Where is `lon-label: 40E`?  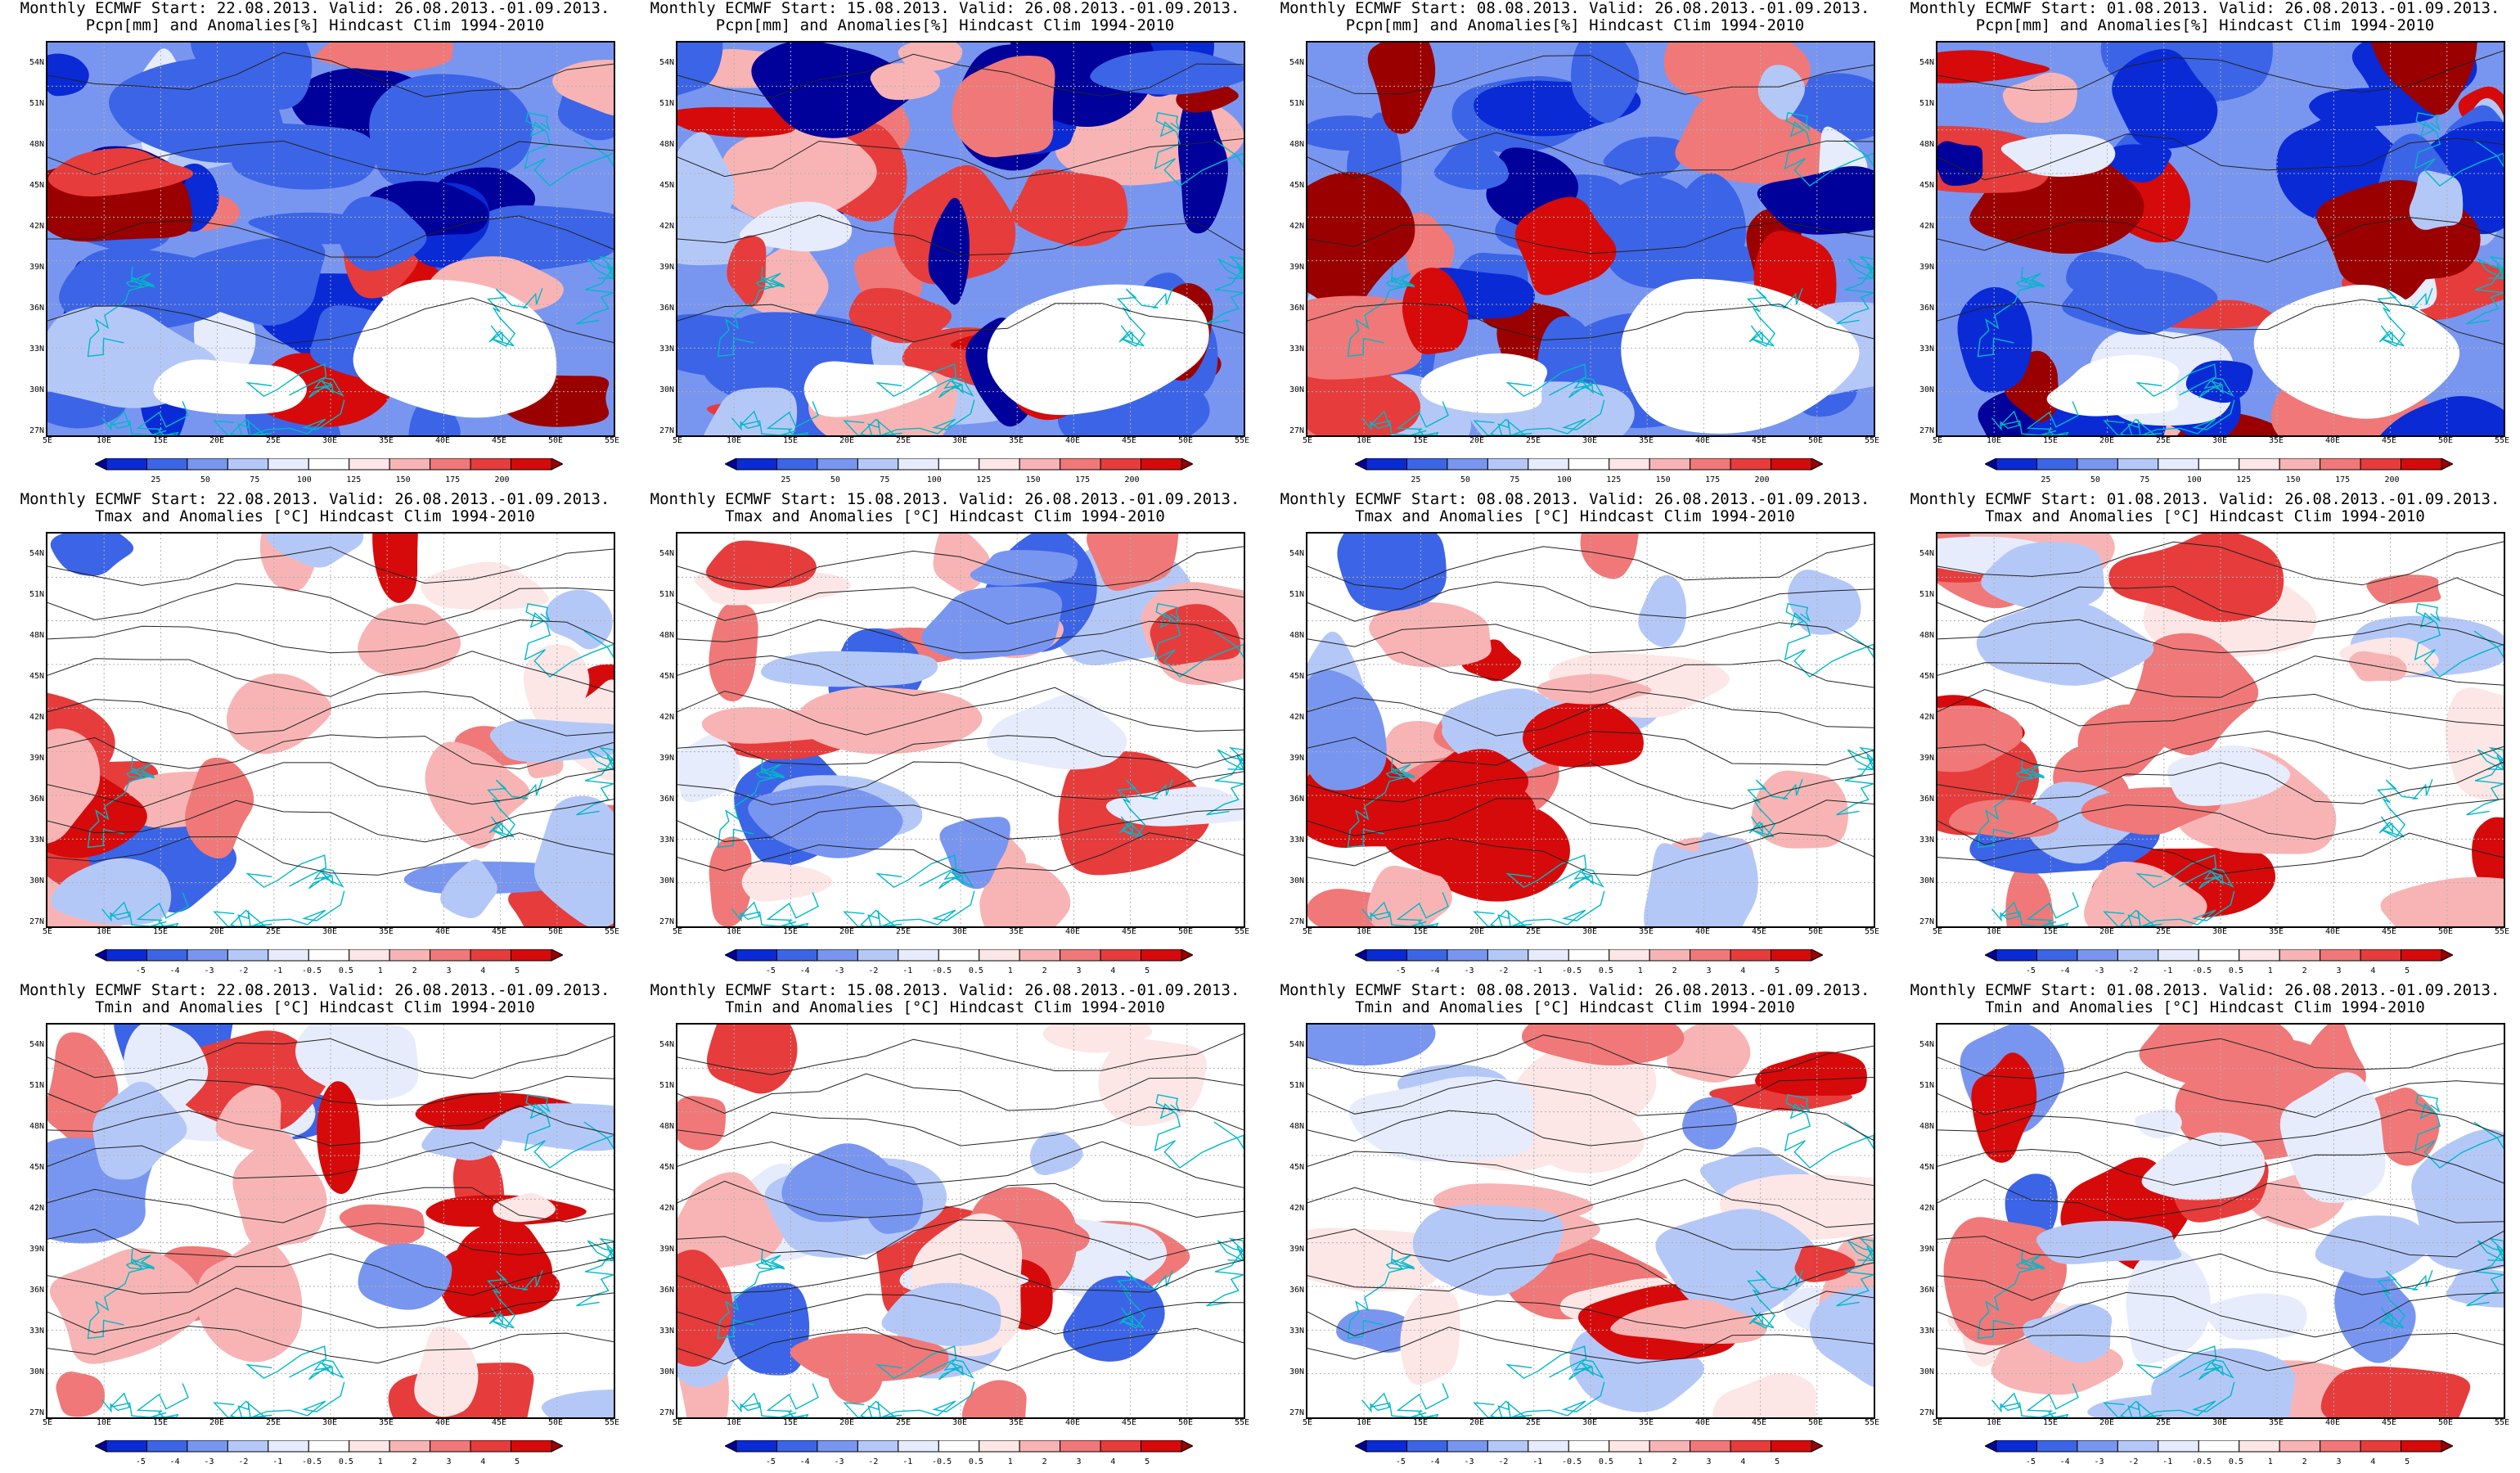
lon-label: 40E is located at coordinates (1703, 1422).